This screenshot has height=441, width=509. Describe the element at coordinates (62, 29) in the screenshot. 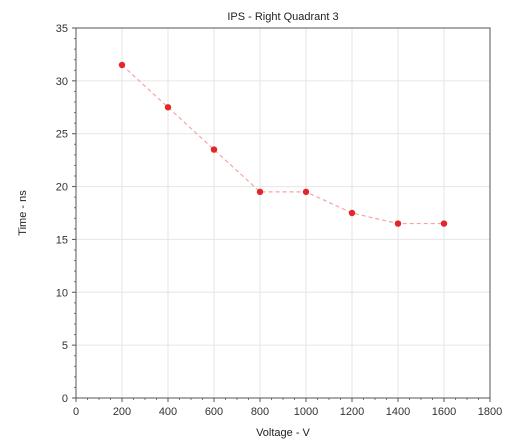

I see `y-tick-label: 35` at that location.